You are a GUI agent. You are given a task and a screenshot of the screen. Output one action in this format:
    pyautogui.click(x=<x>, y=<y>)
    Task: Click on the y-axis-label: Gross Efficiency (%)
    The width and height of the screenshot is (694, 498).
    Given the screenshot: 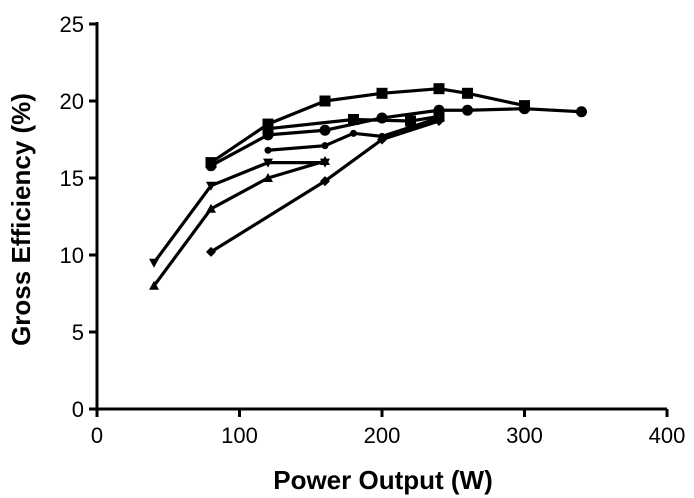 What is the action you would take?
    pyautogui.click(x=21, y=219)
    